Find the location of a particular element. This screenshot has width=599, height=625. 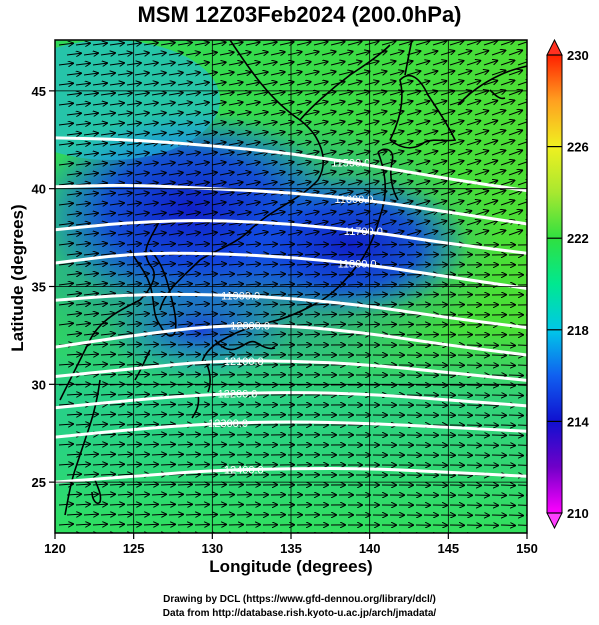

colorbar-min-triangle is located at coordinates (554, 521).